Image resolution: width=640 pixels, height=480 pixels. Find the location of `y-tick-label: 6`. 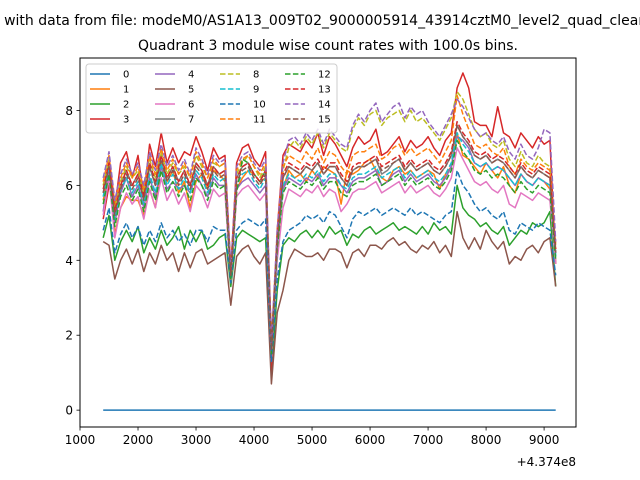

y-tick-label: 6 is located at coordinates (69, 186).